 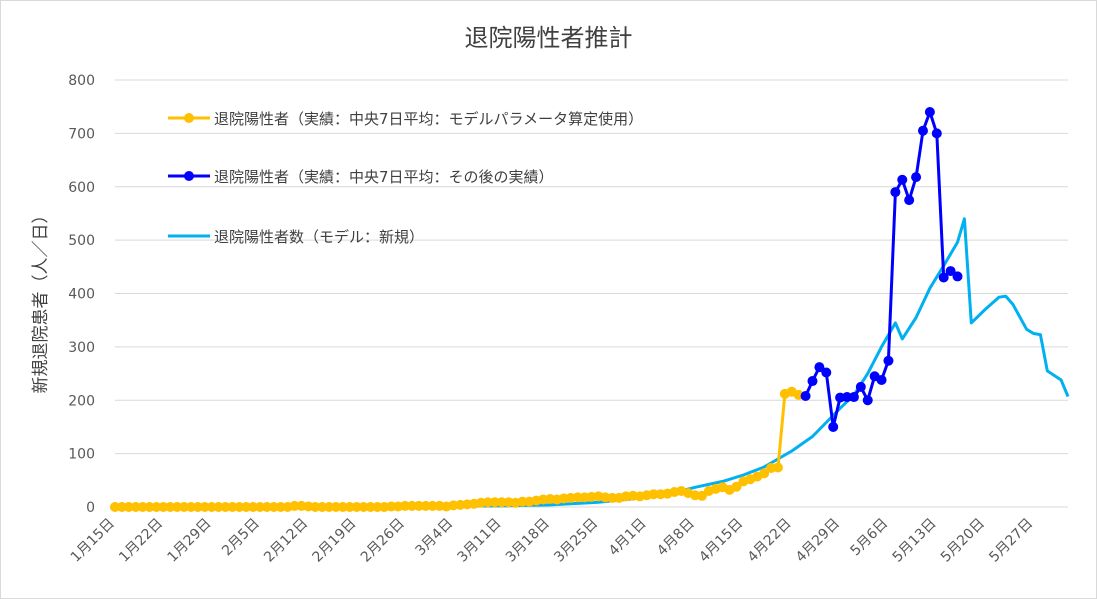 I want to click on y-tick-label: 200, so click(x=81, y=401).